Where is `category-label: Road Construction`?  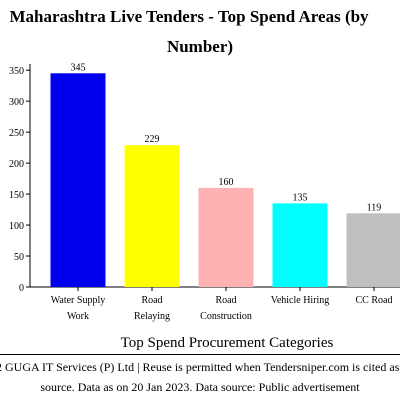 category-label: Road Construction is located at coordinates (226, 308).